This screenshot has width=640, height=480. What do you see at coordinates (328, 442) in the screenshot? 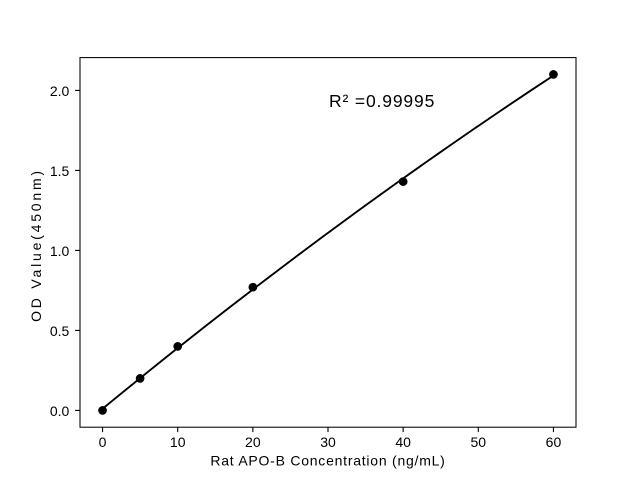
I see `svg-text: 30` at bounding box center [328, 442].